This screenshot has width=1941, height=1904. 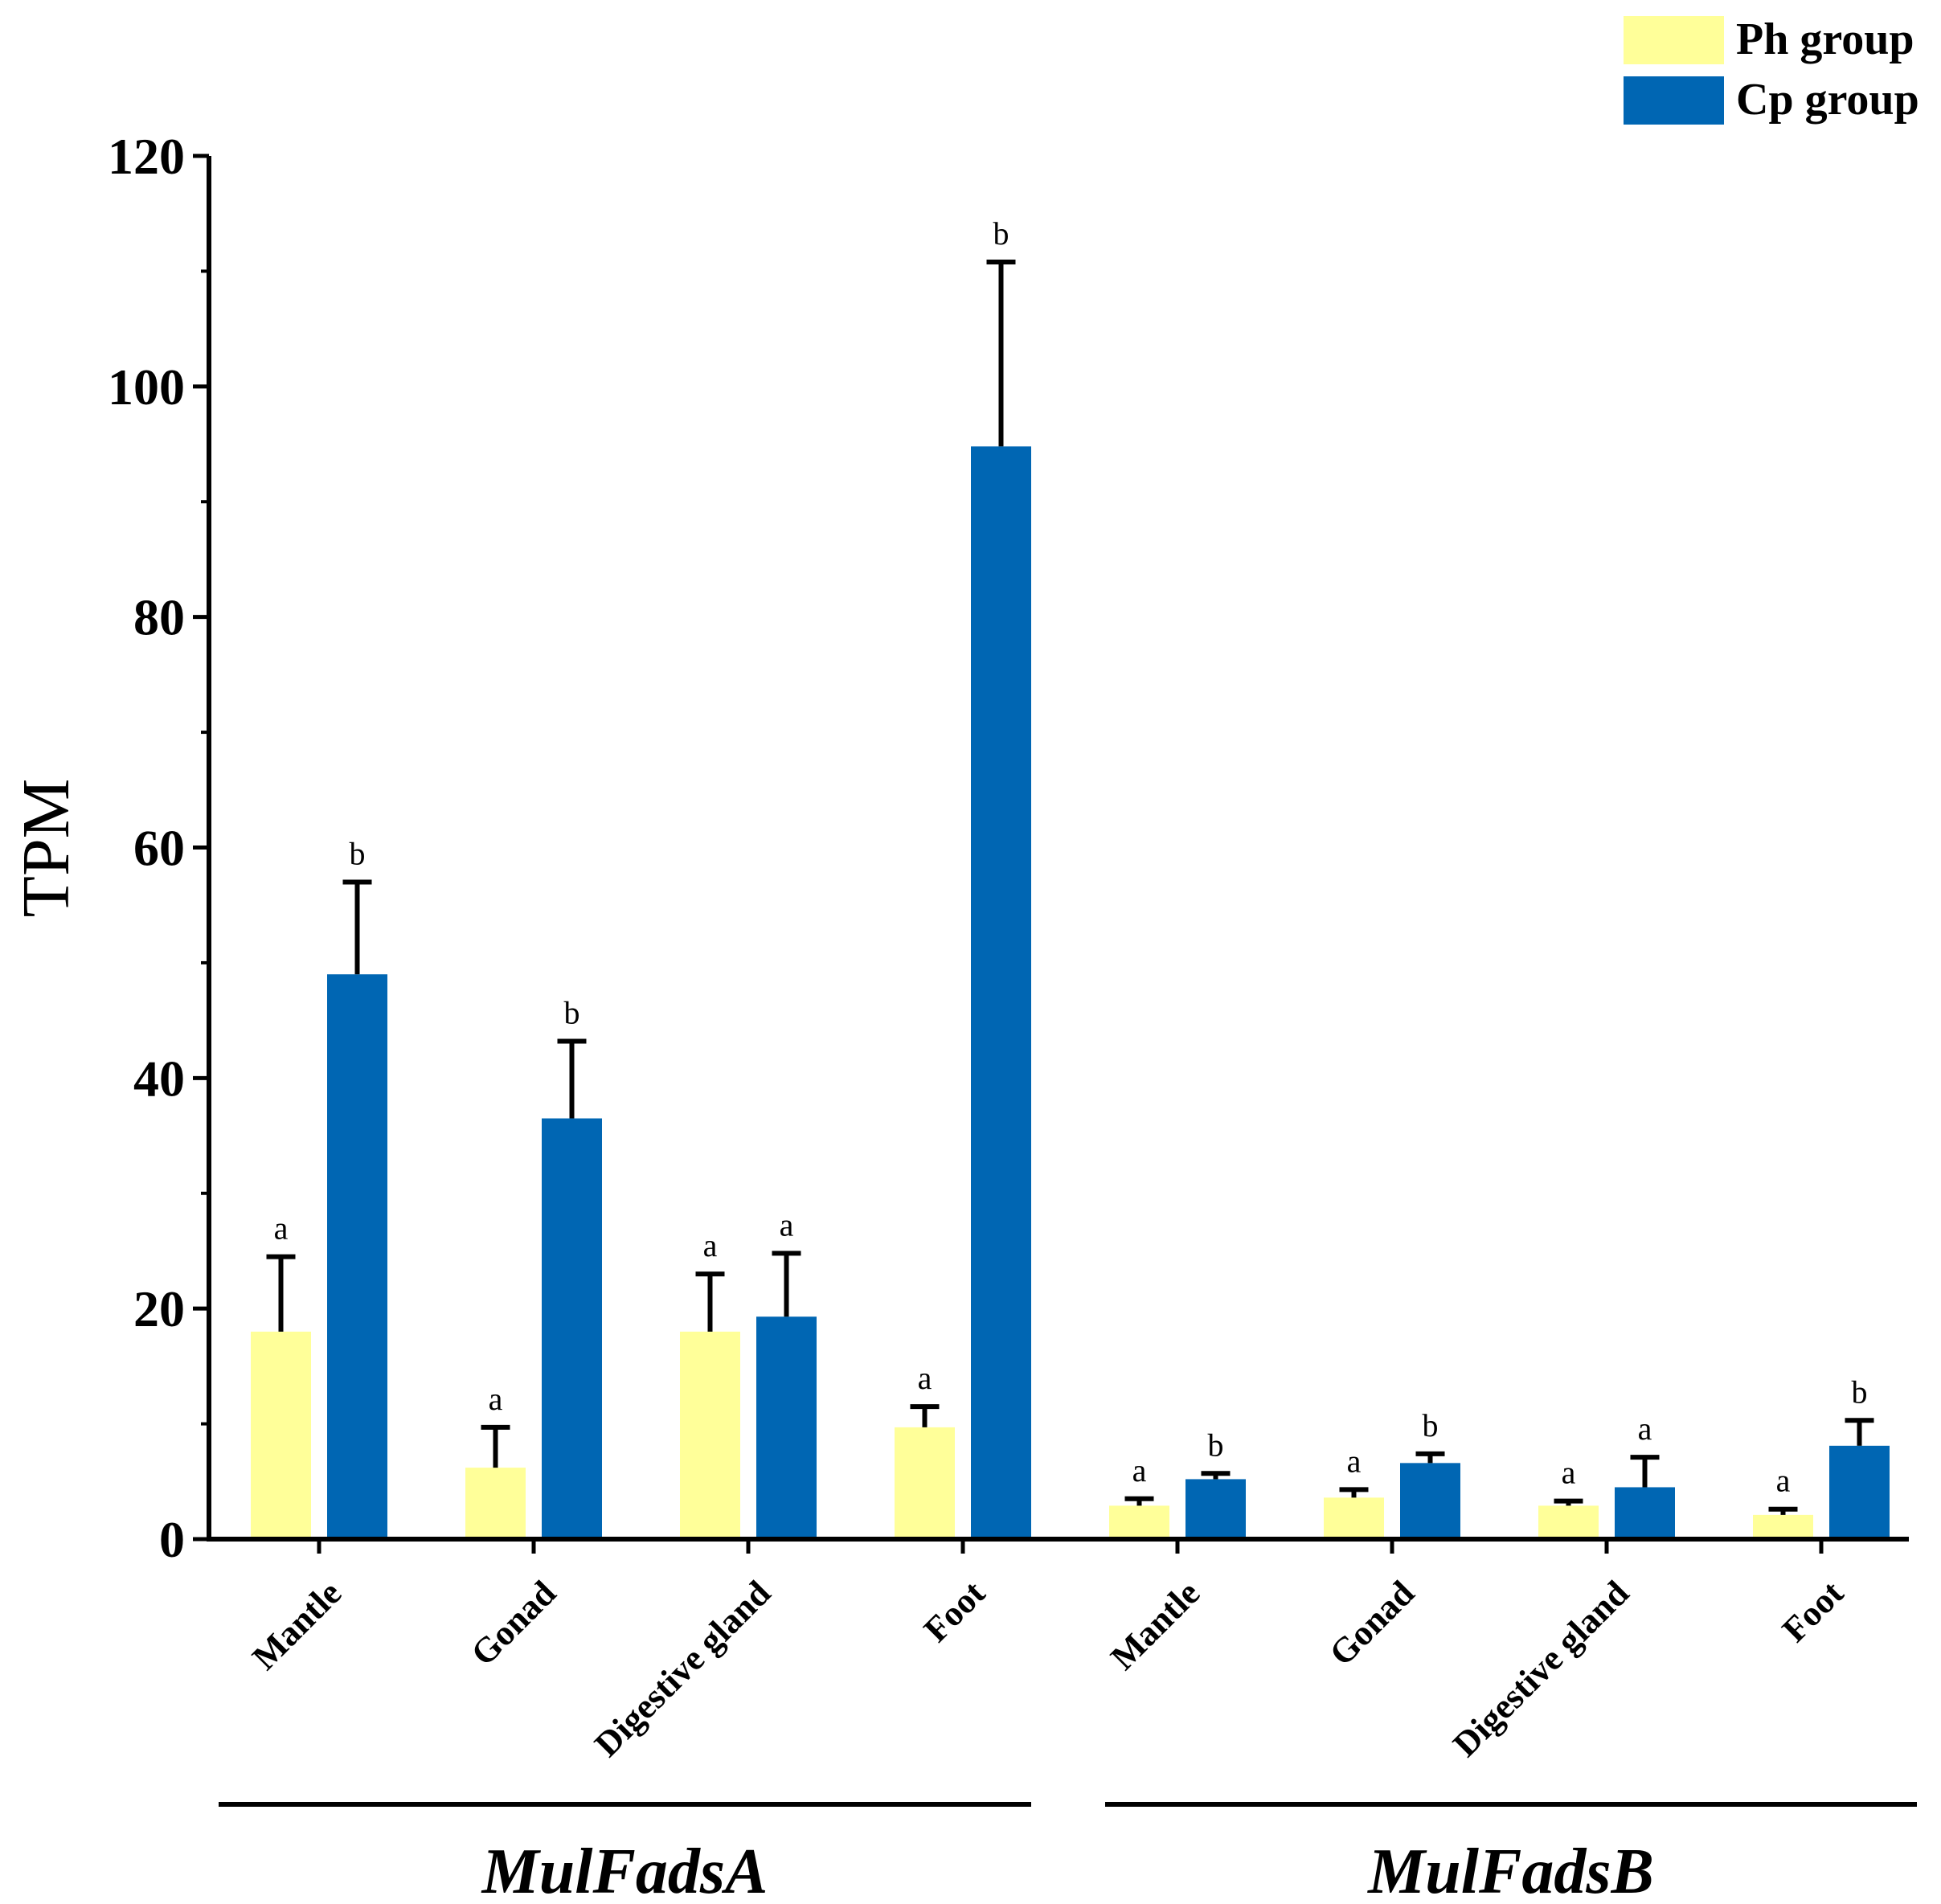 I want to click on legend-label: Ph group, so click(x=1825, y=39).